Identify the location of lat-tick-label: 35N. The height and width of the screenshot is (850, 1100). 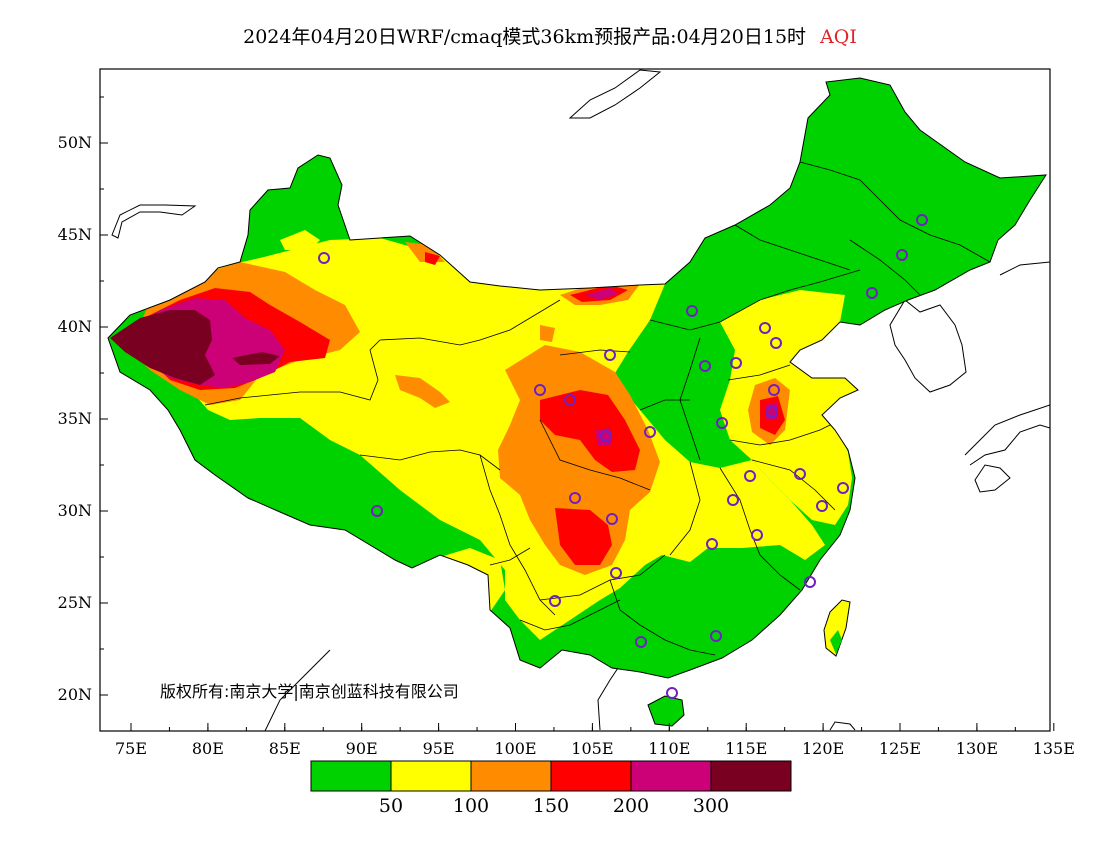
(75, 418).